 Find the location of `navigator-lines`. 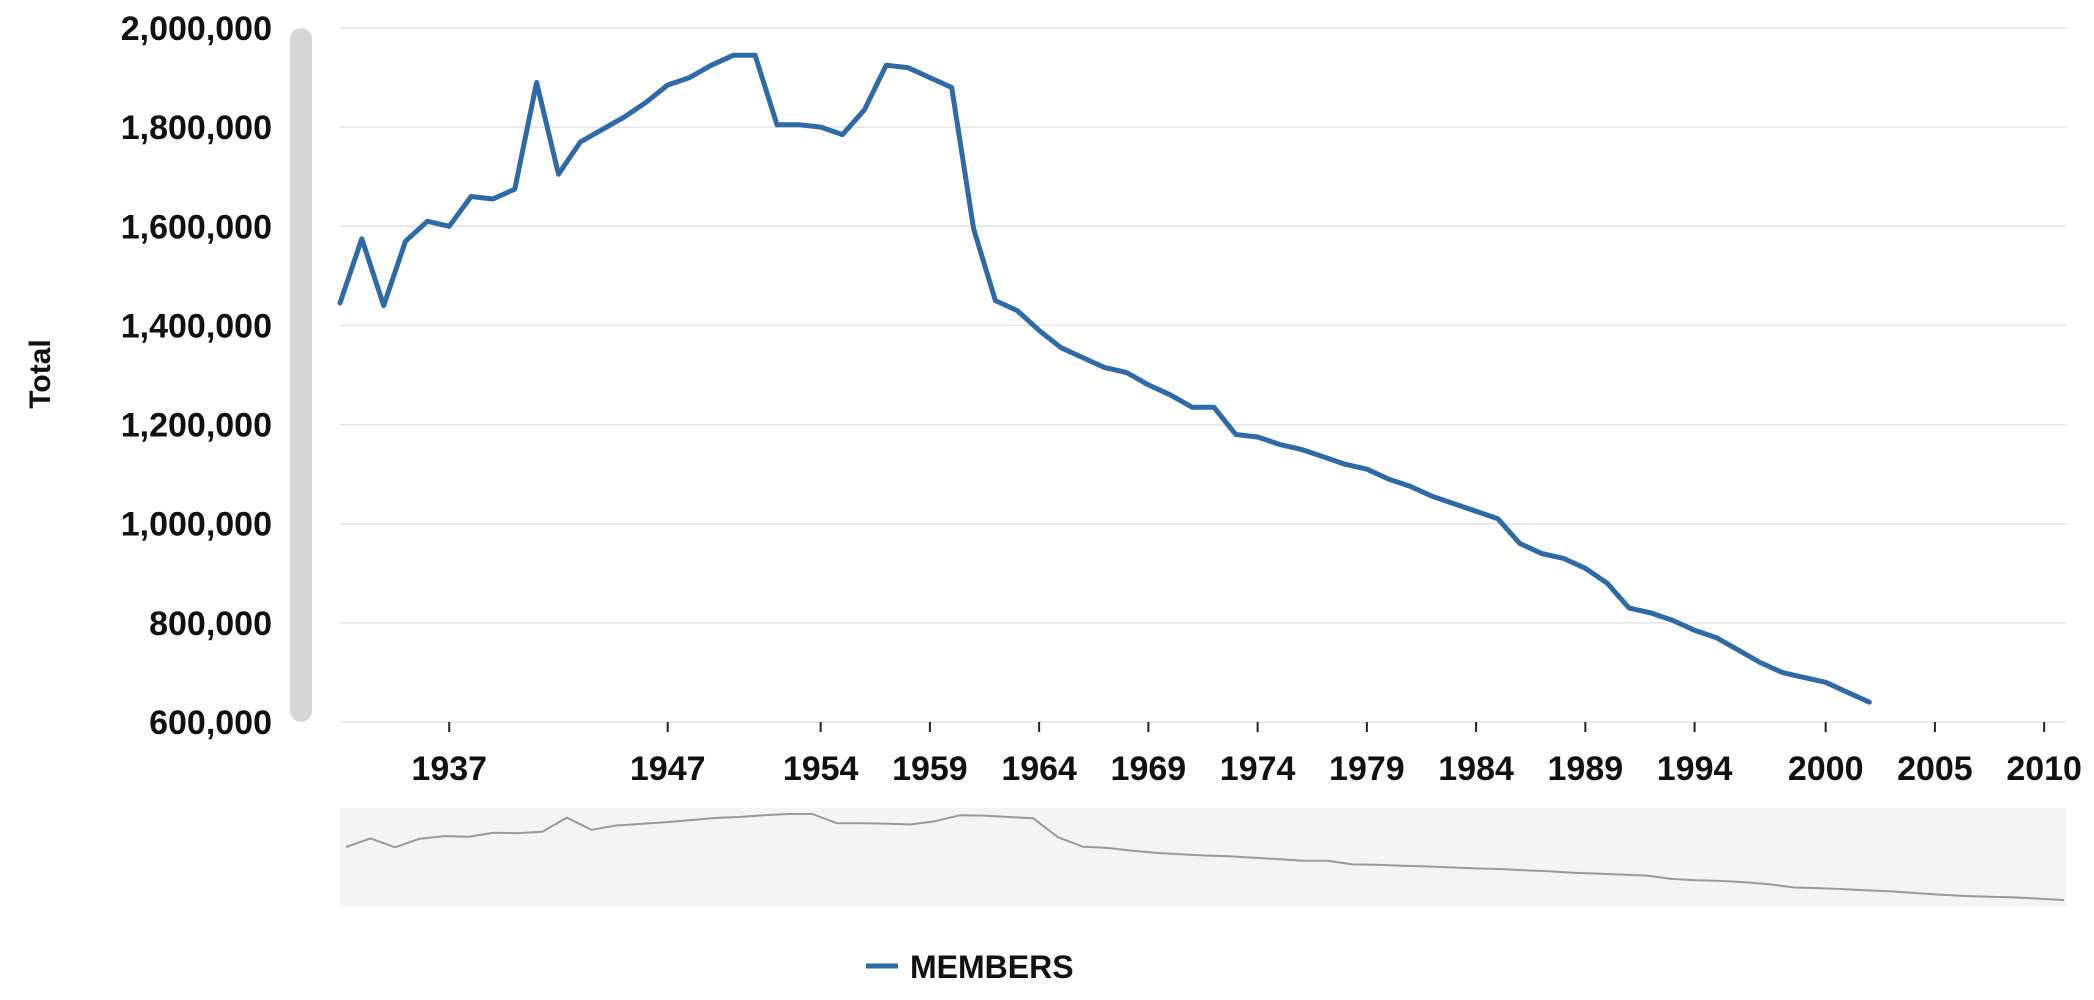

navigator-lines is located at coordinates (1205, 857).